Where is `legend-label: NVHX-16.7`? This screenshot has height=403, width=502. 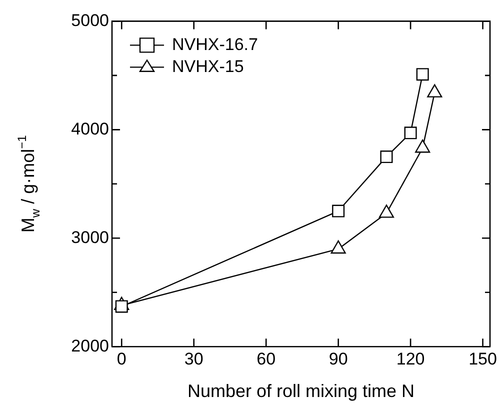
legend-label: NVHX-16.7 is located at coordinates (215, 44).